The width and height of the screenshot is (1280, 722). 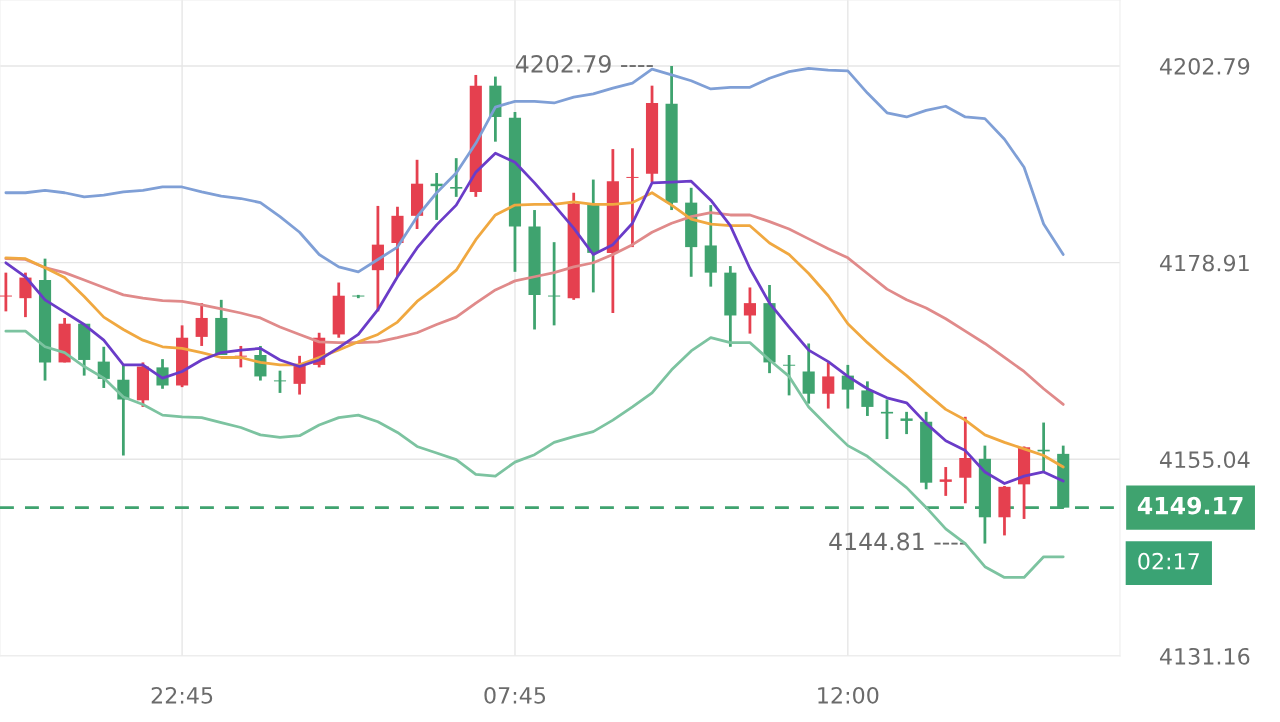 I want to click on text: 02:17, so click(x=1168, y=561).